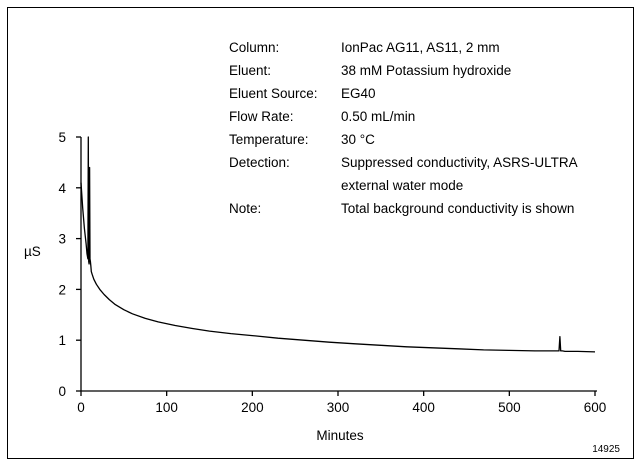 This screenshot has width=642, height=466. What do you see at coordinates (595, 407) in the screenshot?
I see `x-tick-label: 600` at bounding box center [595, 407].